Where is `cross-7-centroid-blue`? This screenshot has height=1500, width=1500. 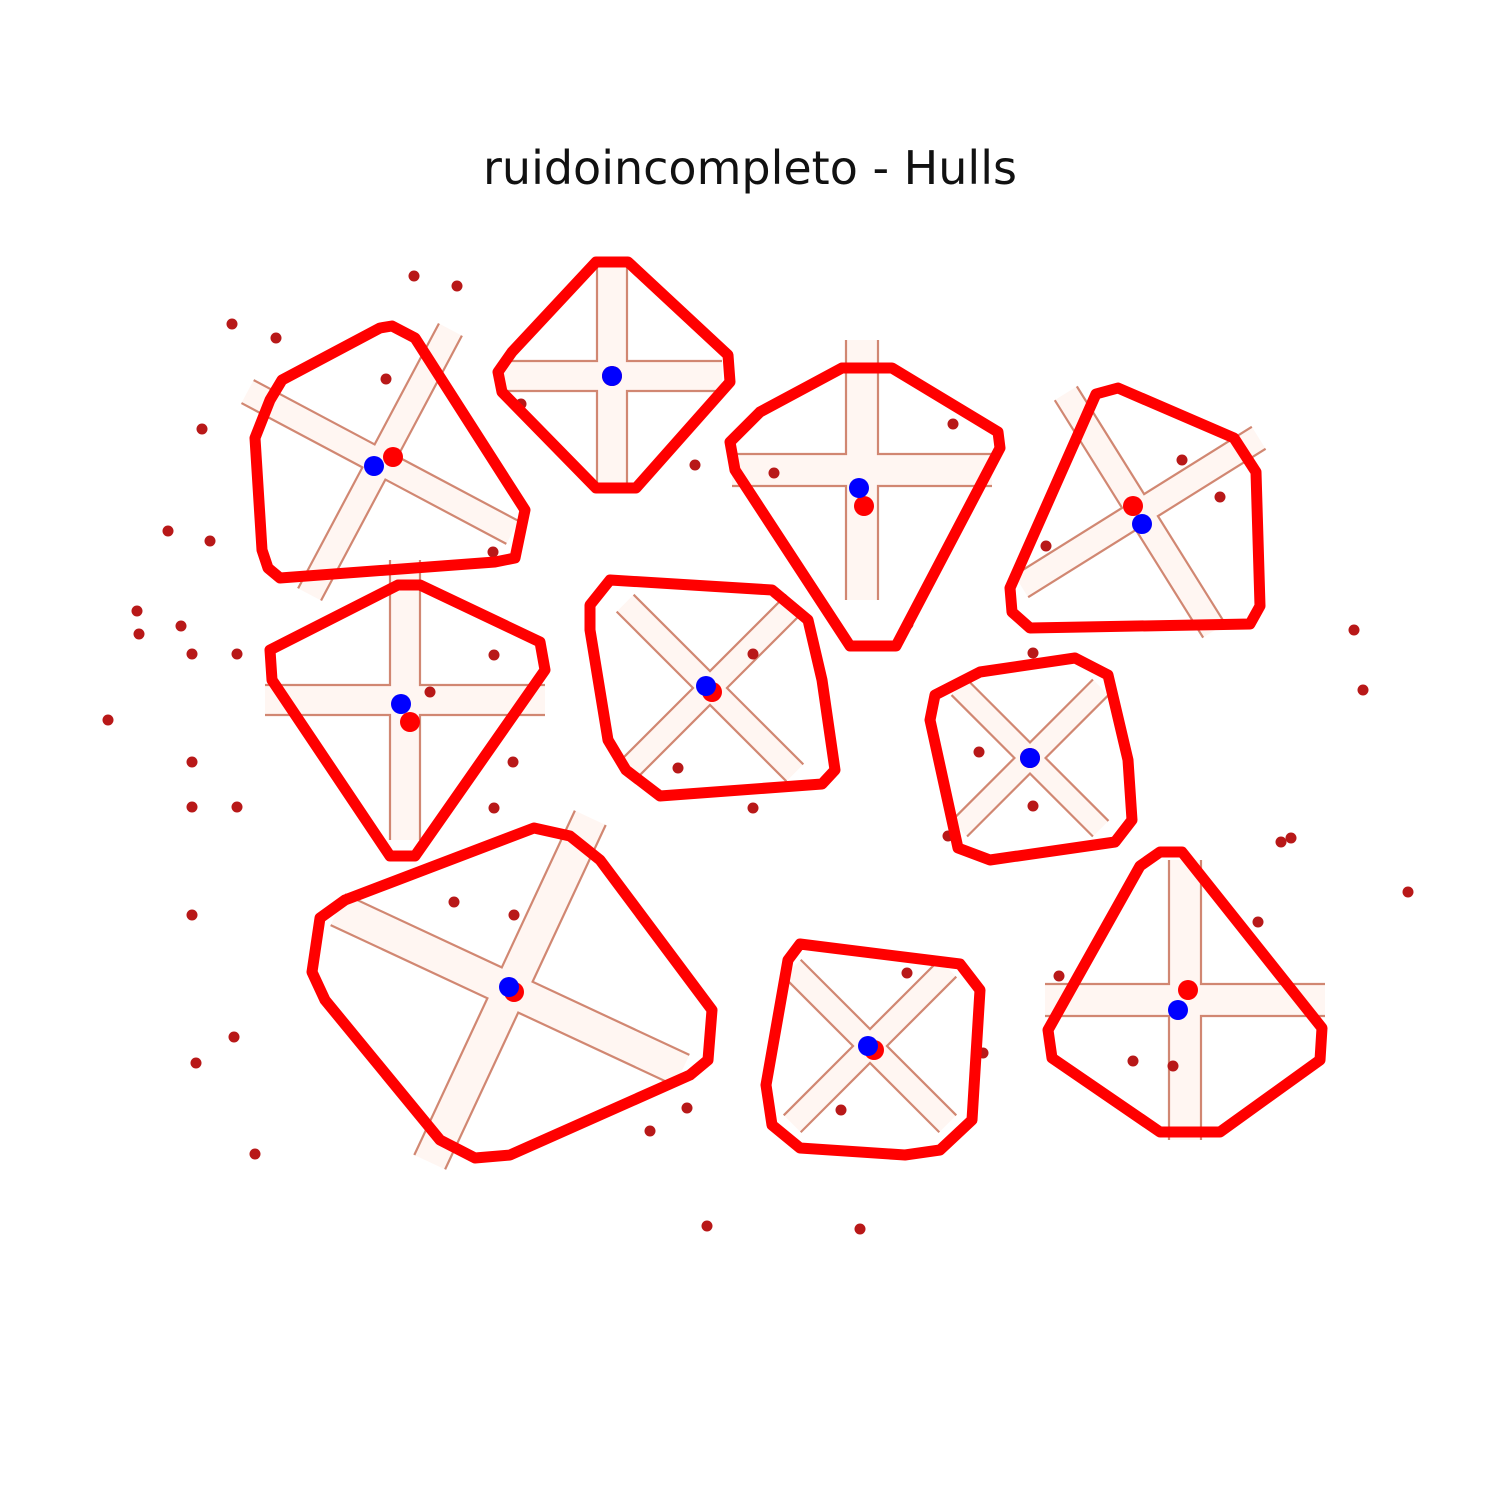
cross-7-centroid-blue is located at coordinates (1030, 758).